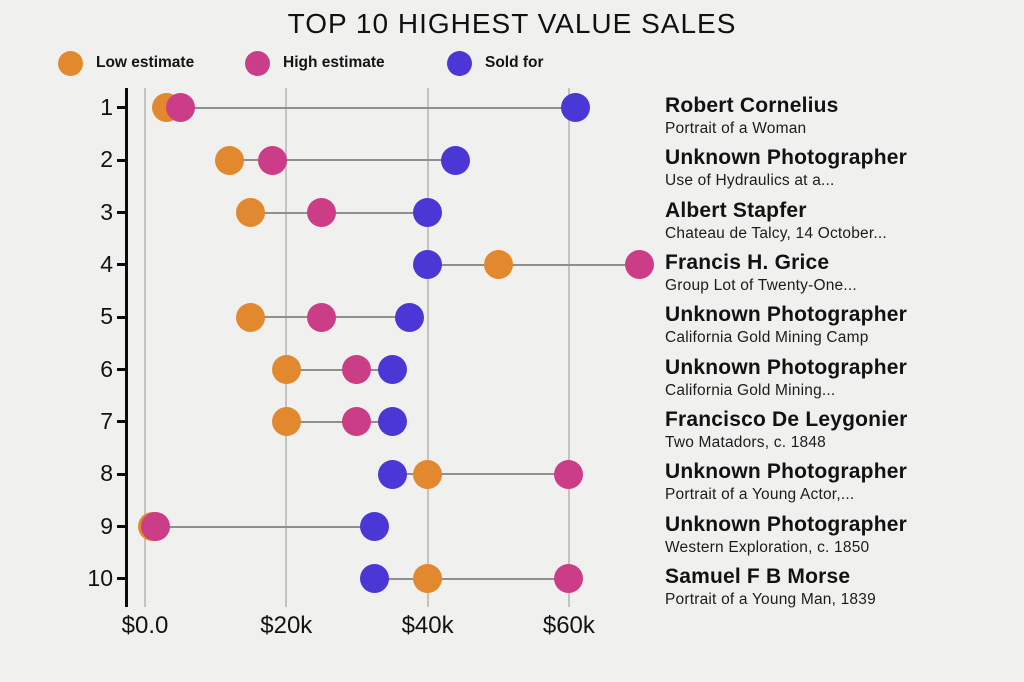 This screenshot has width=1024, height=682. What do you see at coordinates (257, 63) in the screenshot?
I see `high-estimate-dot-icon` at bounding box center [257, 63].